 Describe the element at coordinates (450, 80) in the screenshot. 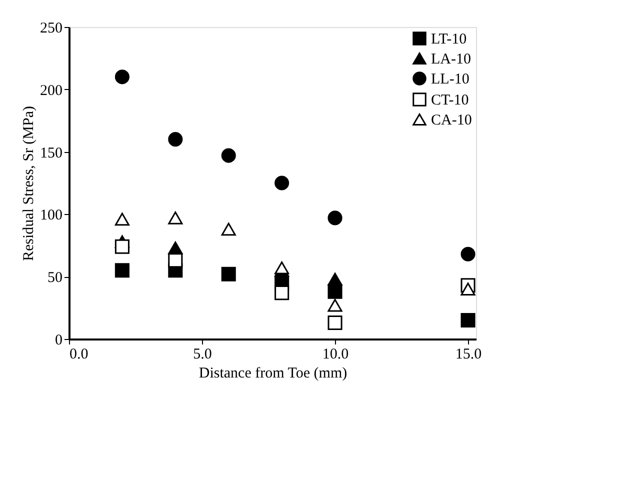

I see `legend-label: LL-10` at that location.